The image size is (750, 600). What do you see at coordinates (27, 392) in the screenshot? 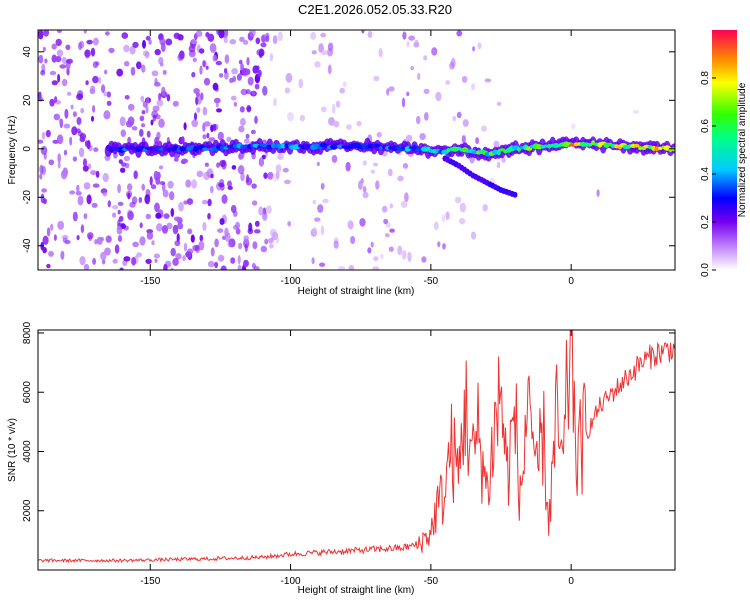
I see `y-tick-label: 6000` at bounding box center [27, 392].